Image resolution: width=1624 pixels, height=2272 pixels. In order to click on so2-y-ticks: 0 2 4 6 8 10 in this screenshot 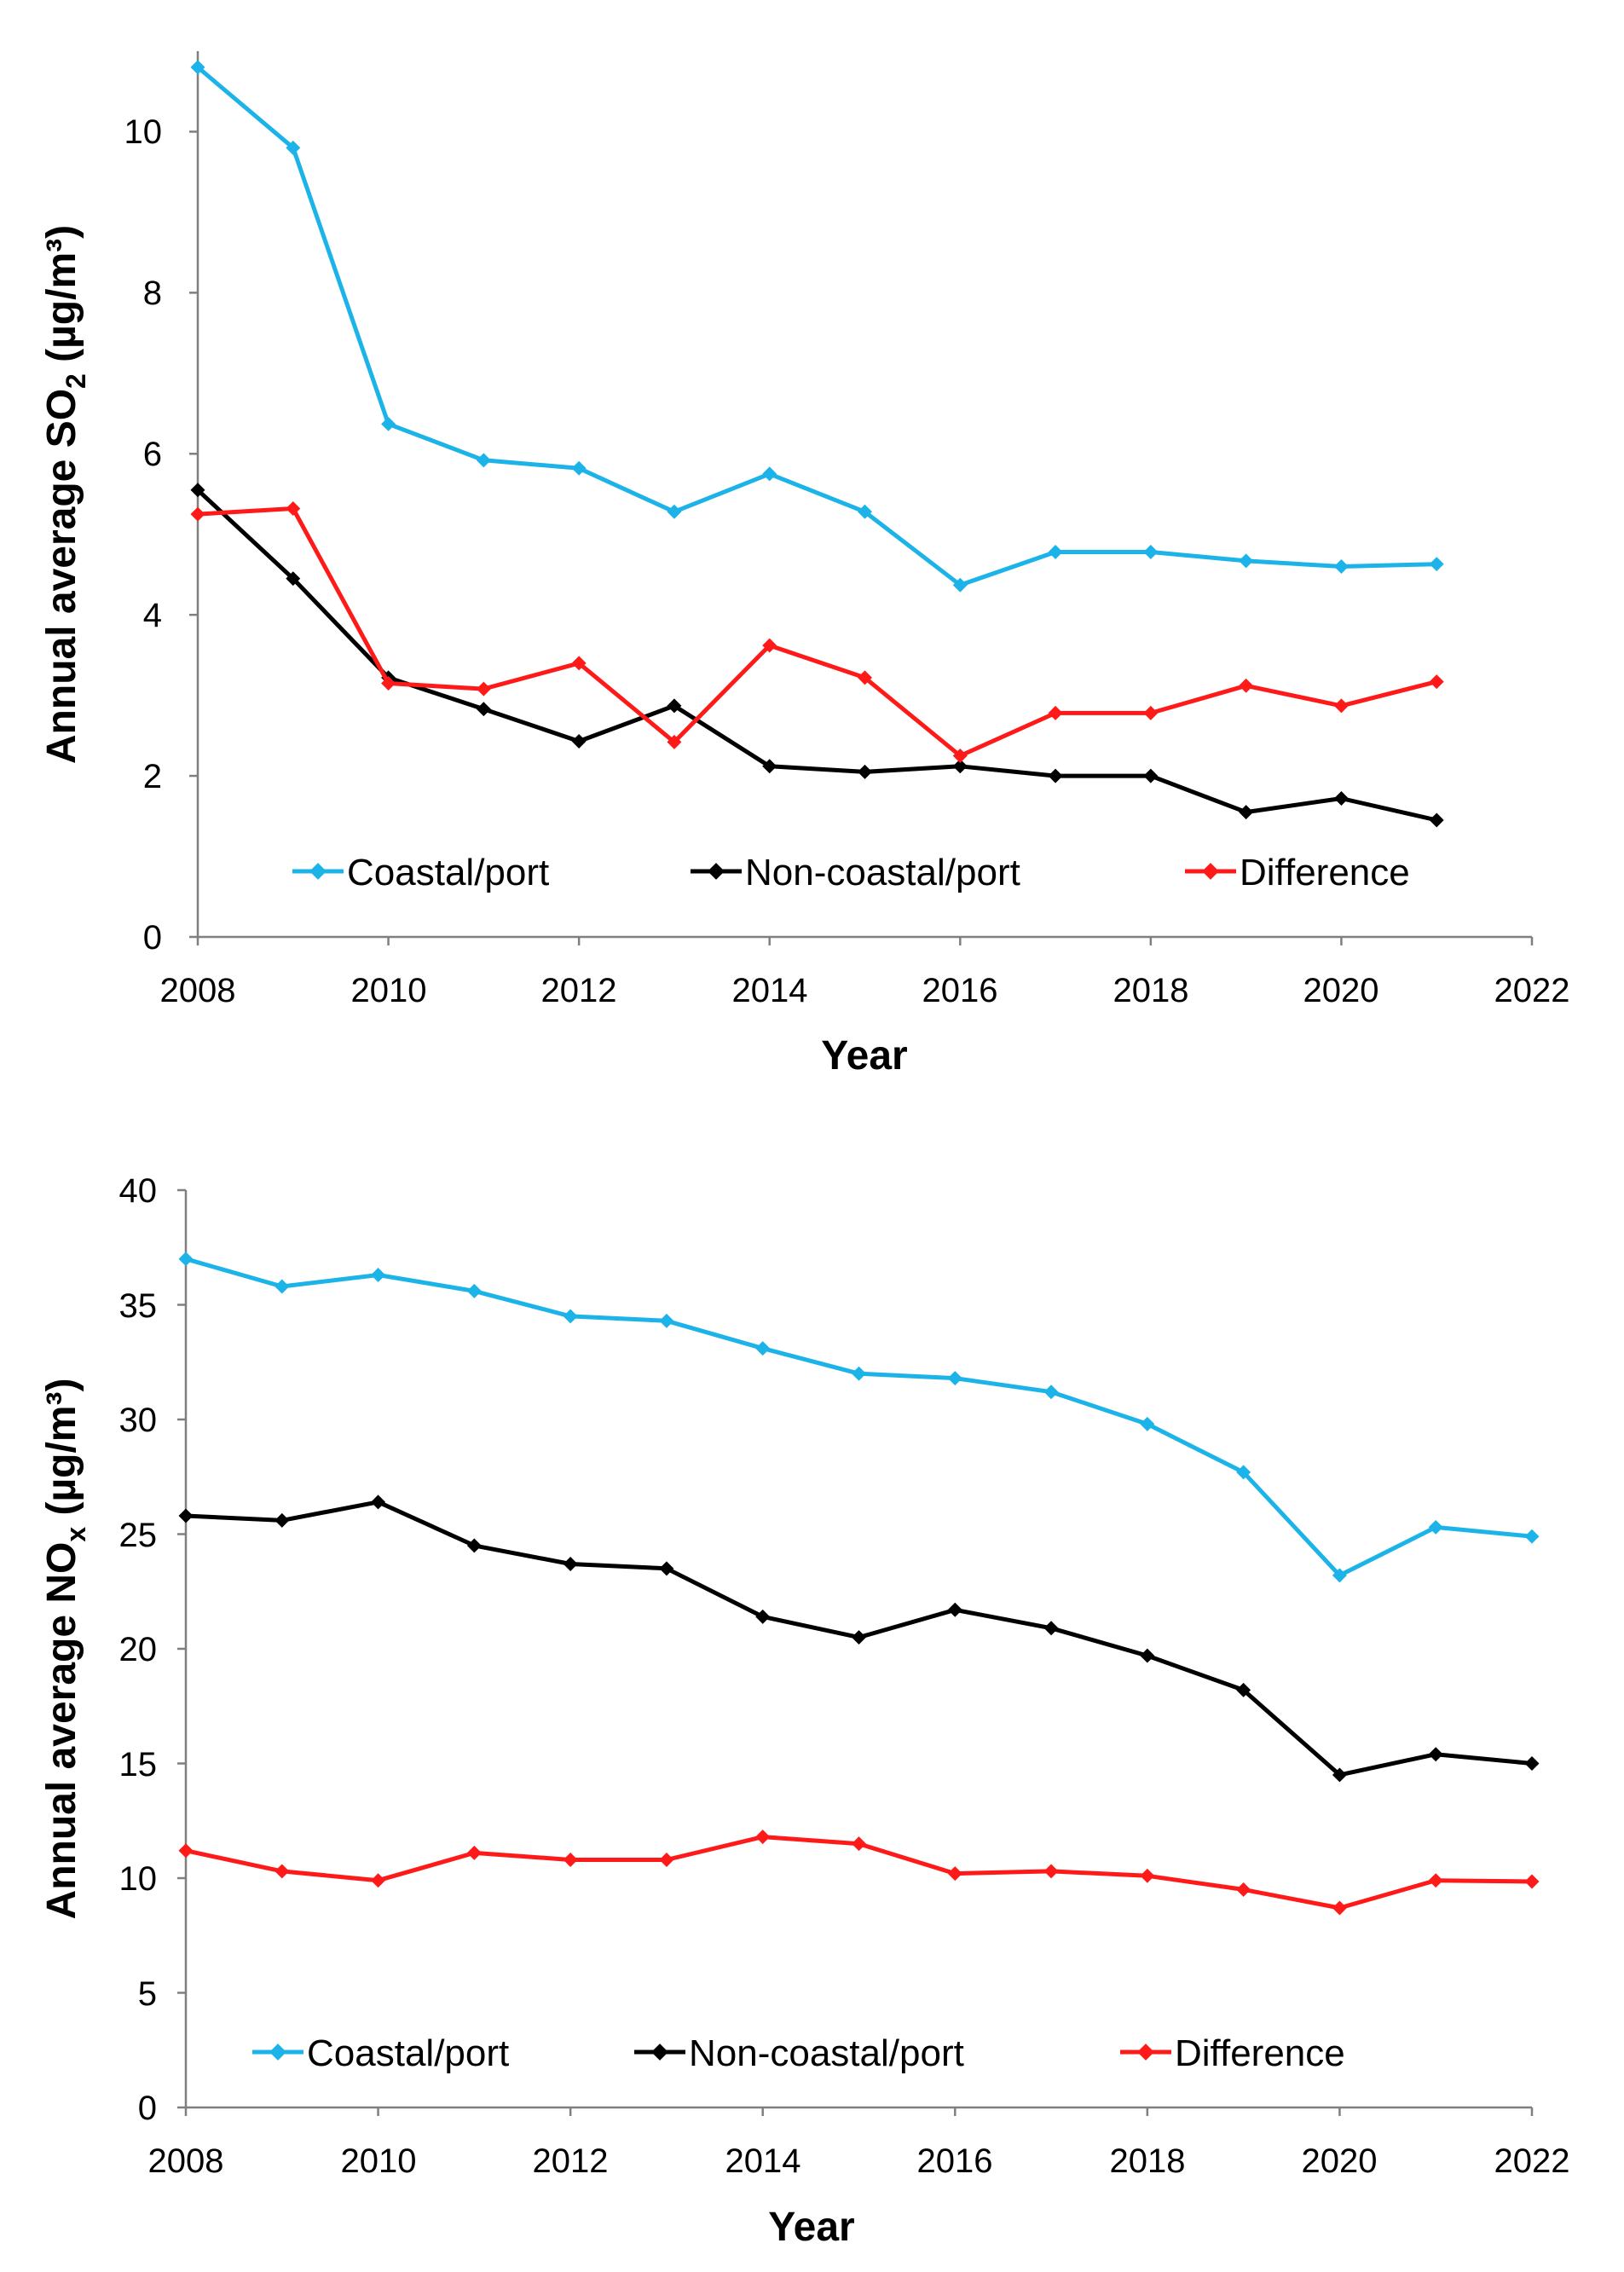, I will do `click(143, 535)`.